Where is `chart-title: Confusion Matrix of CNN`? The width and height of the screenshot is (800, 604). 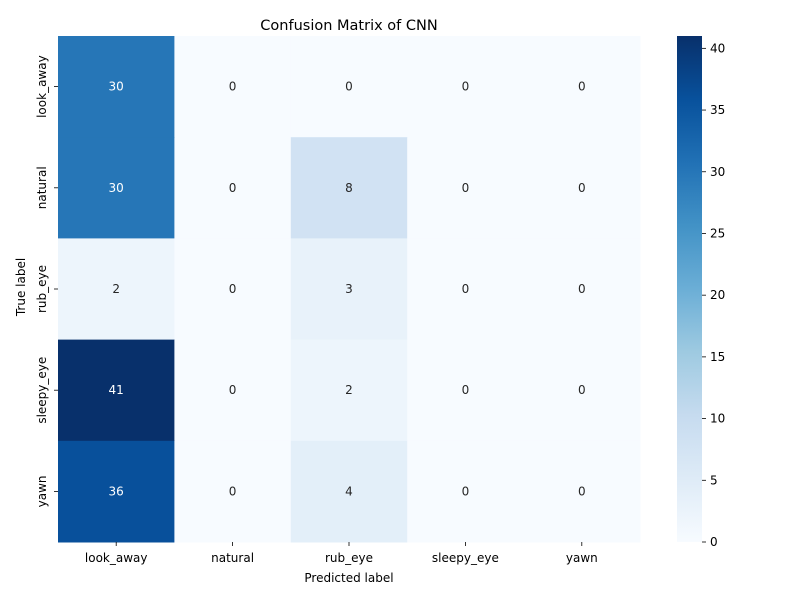
chart-title: Confusion Matrix of CNN is located at coordinates (348, 26).